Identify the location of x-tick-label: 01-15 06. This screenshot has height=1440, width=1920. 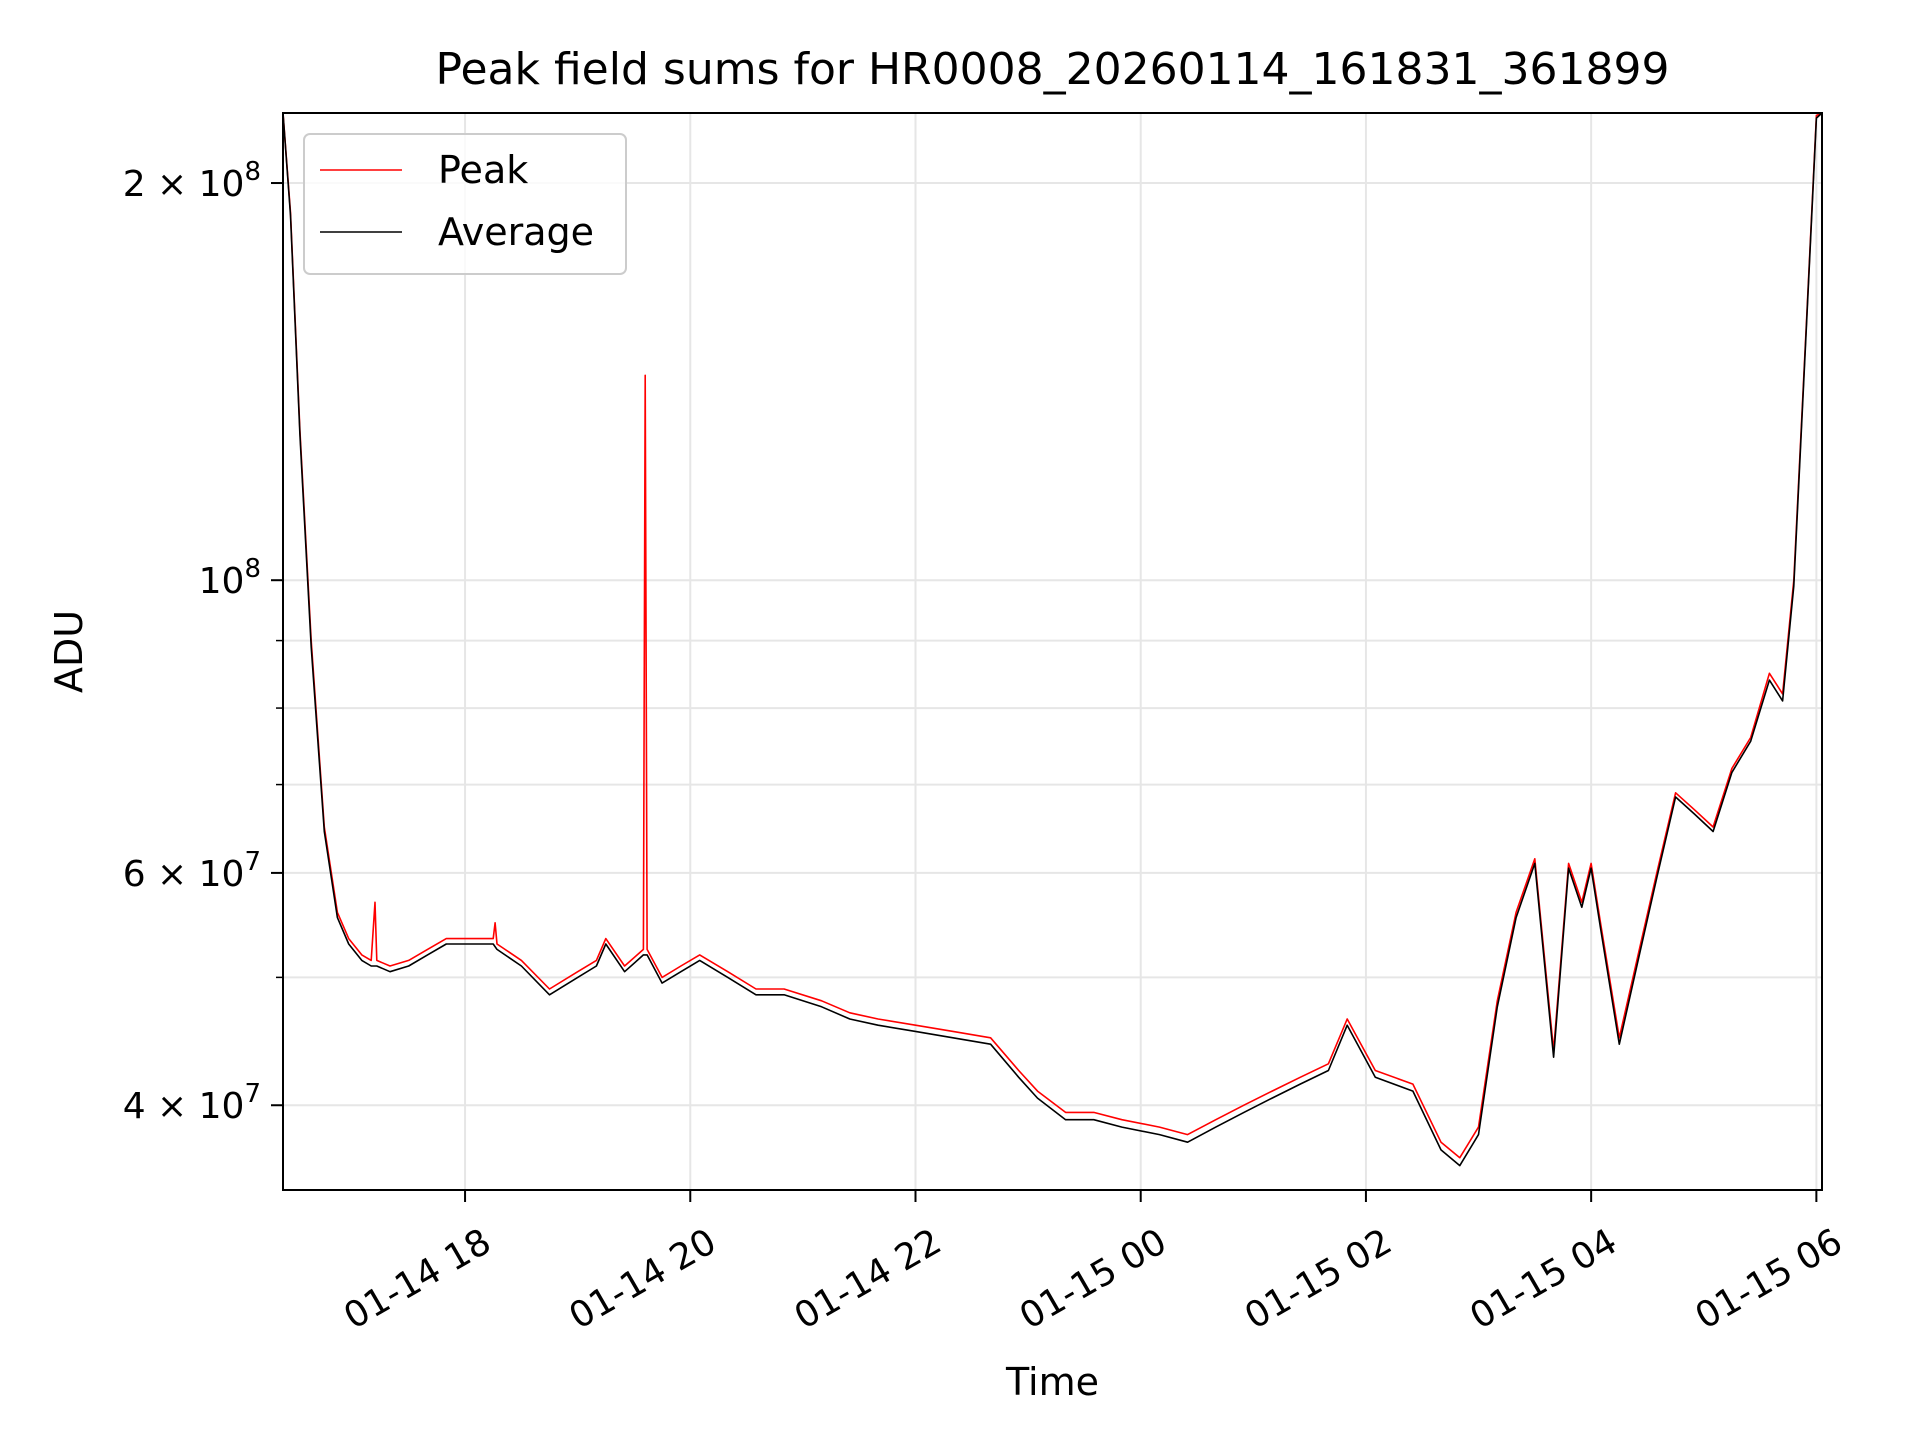
(1769, 1279).